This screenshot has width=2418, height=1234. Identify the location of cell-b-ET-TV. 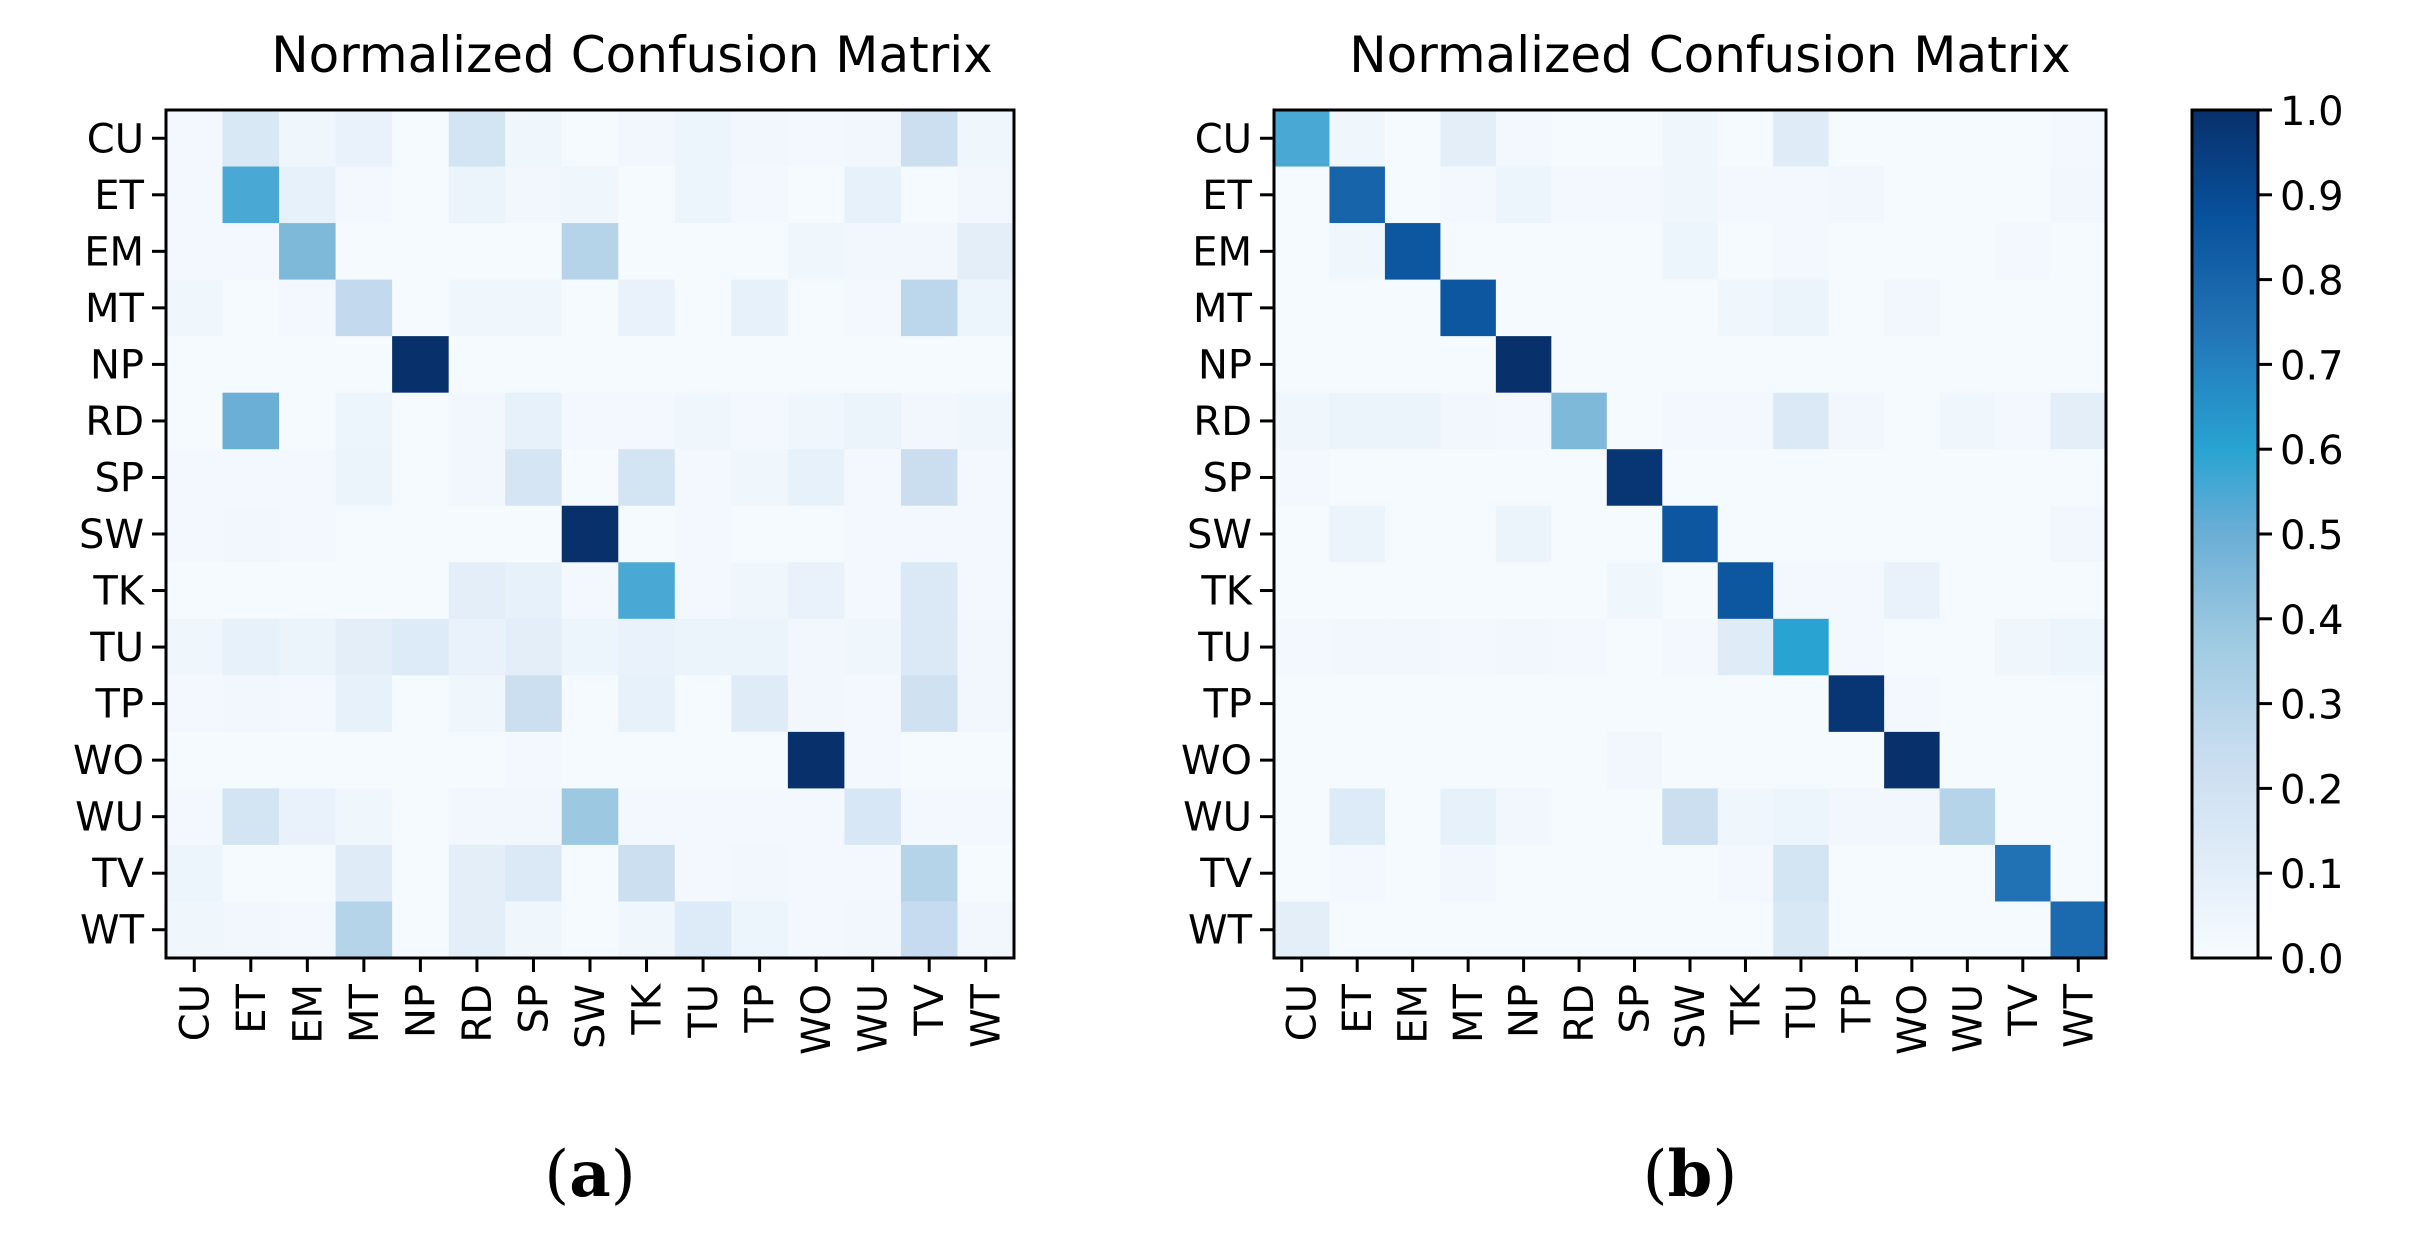
(2023, 195).